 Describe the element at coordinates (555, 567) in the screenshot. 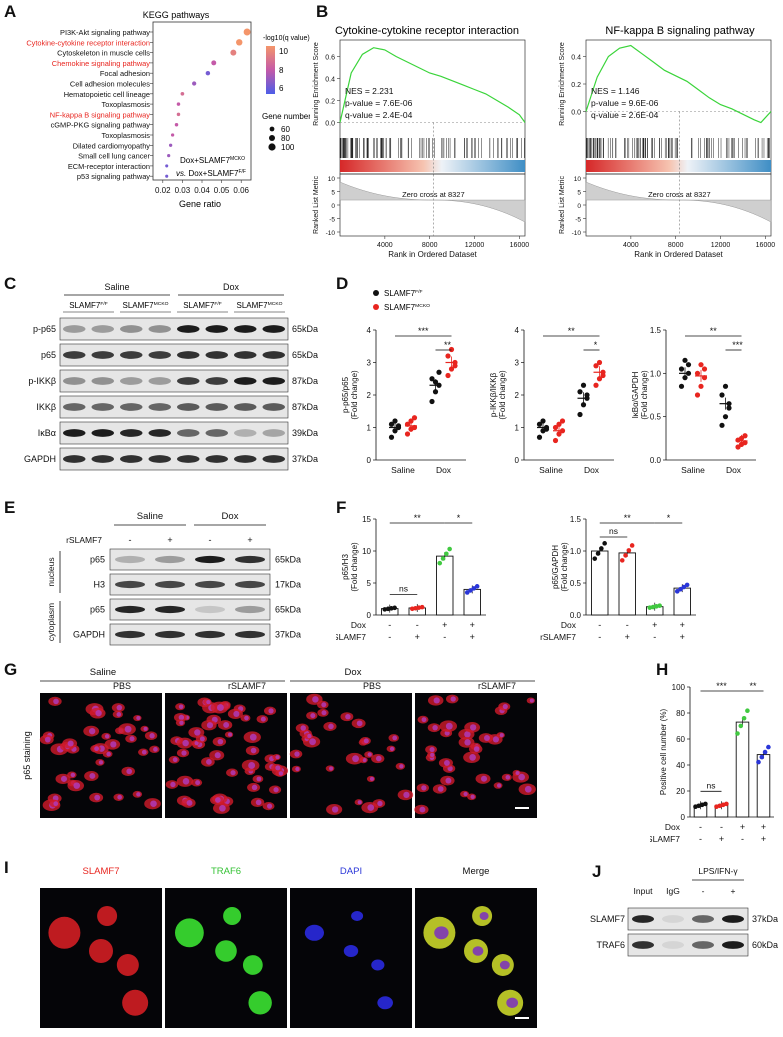

I see `y-axis-label: p65/GAPDH` at that location.